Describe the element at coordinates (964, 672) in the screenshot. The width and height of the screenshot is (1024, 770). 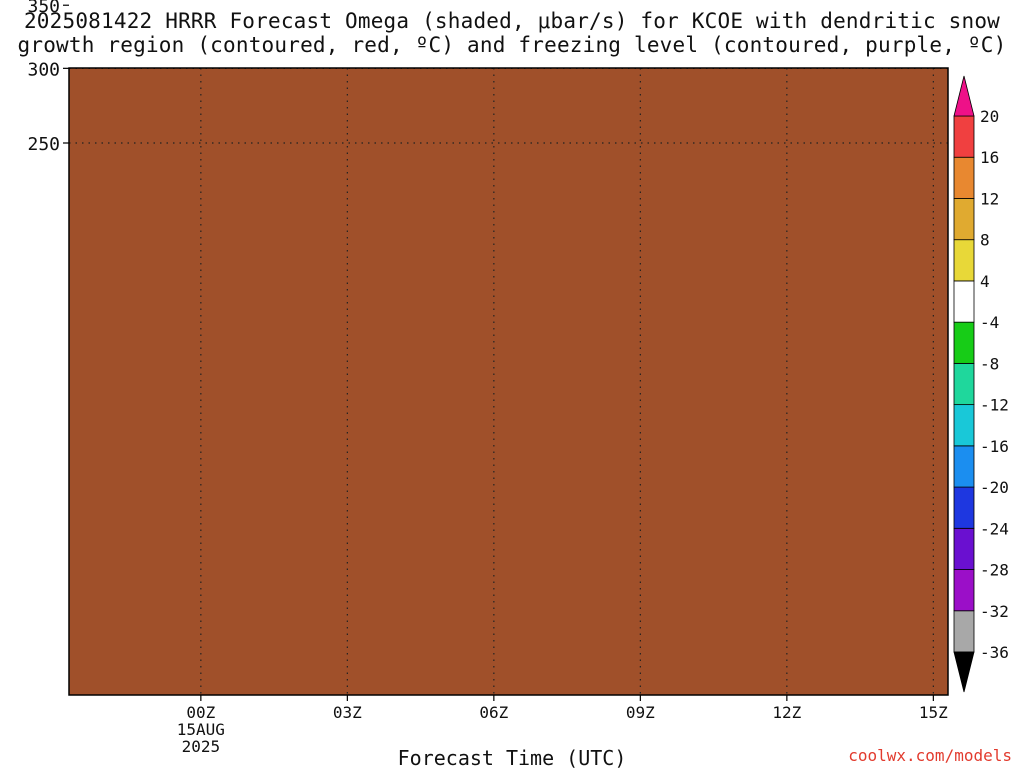
I see `colorbar-min-triangle` at that location.